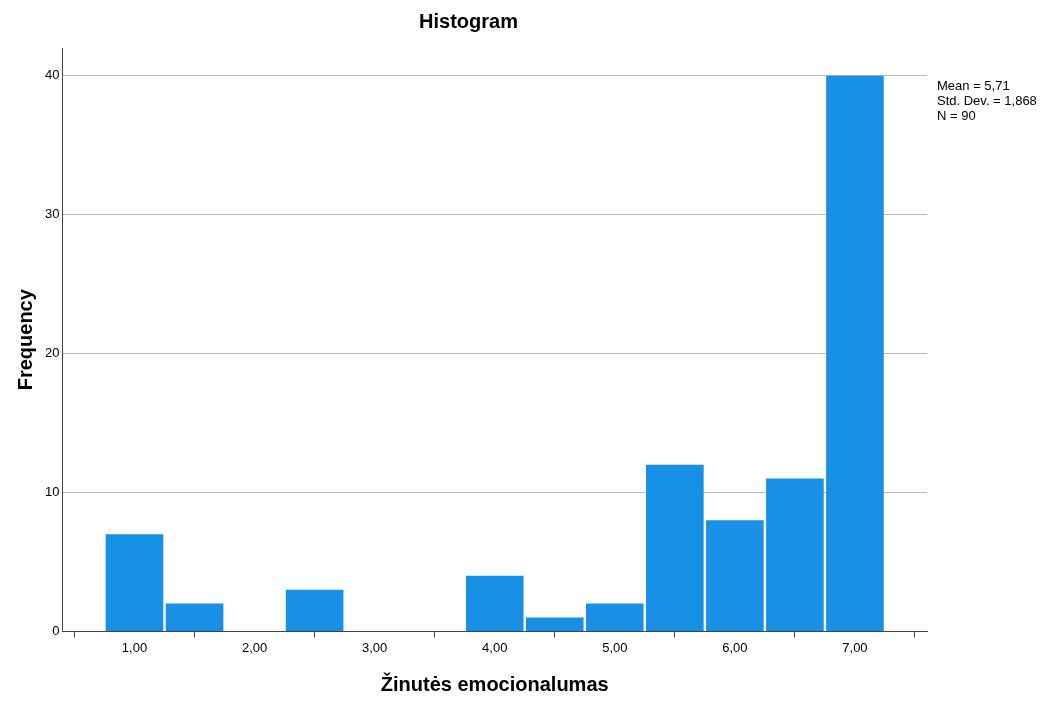 This screenshot has width=1062, height=711. What do you see at coordinates (254, 647) in the screenshot?
I see `x-tick-label: 2,00` at bounding box center [254, 647].